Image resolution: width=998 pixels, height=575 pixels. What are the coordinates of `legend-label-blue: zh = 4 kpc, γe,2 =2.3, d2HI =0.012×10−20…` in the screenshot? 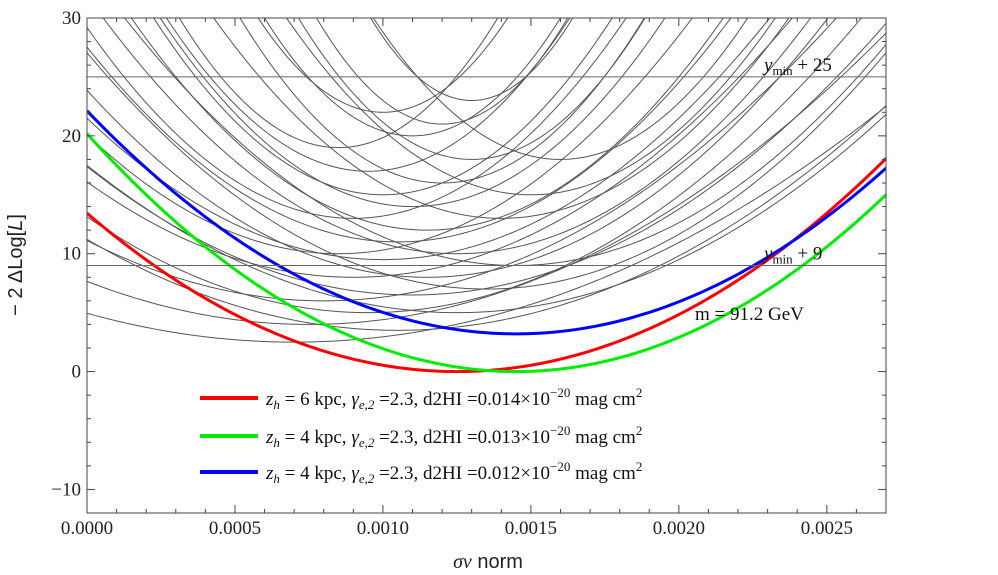 It's located at (453, 472).